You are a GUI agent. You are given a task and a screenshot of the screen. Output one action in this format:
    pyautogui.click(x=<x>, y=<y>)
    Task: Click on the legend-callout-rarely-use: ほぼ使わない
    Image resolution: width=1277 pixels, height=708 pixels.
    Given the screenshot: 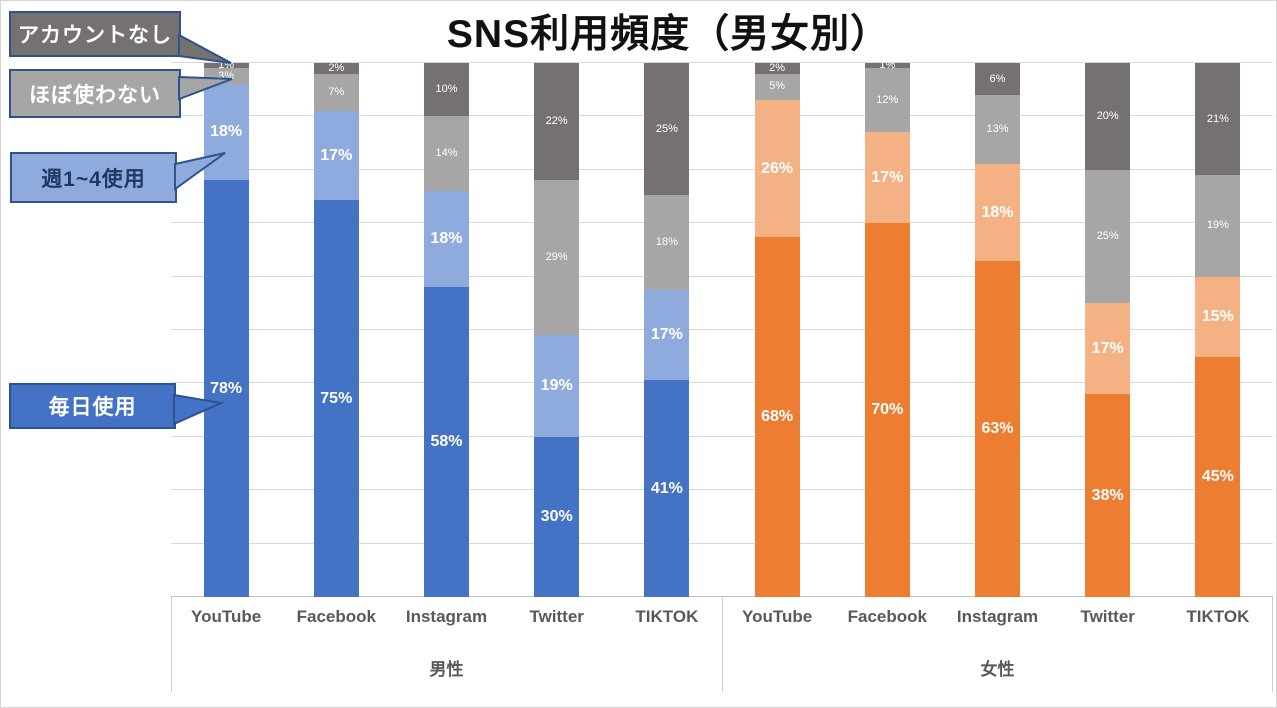 What is the action you would take?
    pyautogui.click(x=95, y=93)
    